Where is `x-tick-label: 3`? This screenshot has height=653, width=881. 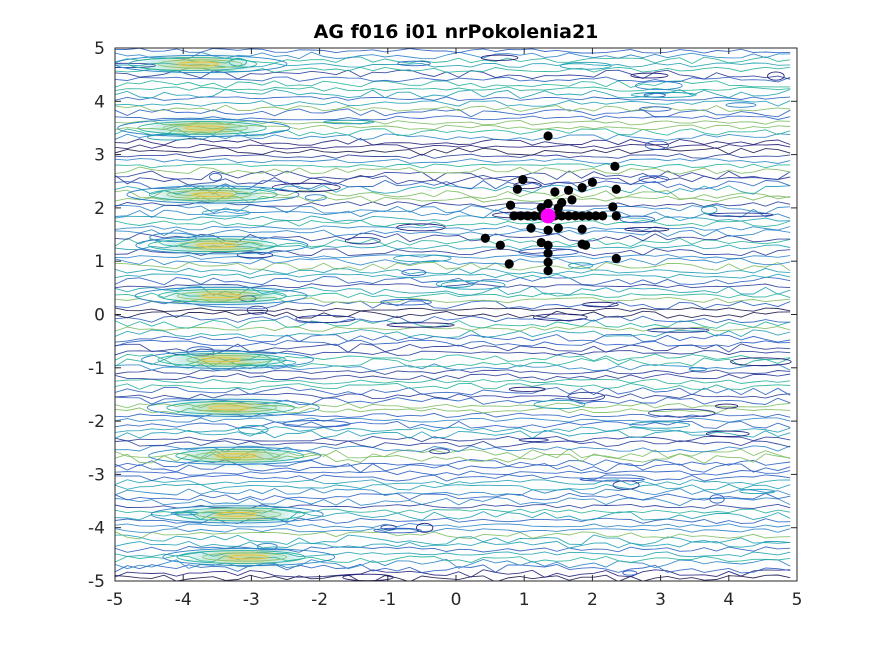
x-tick-label: 3 is located at coordinates (660, 600).